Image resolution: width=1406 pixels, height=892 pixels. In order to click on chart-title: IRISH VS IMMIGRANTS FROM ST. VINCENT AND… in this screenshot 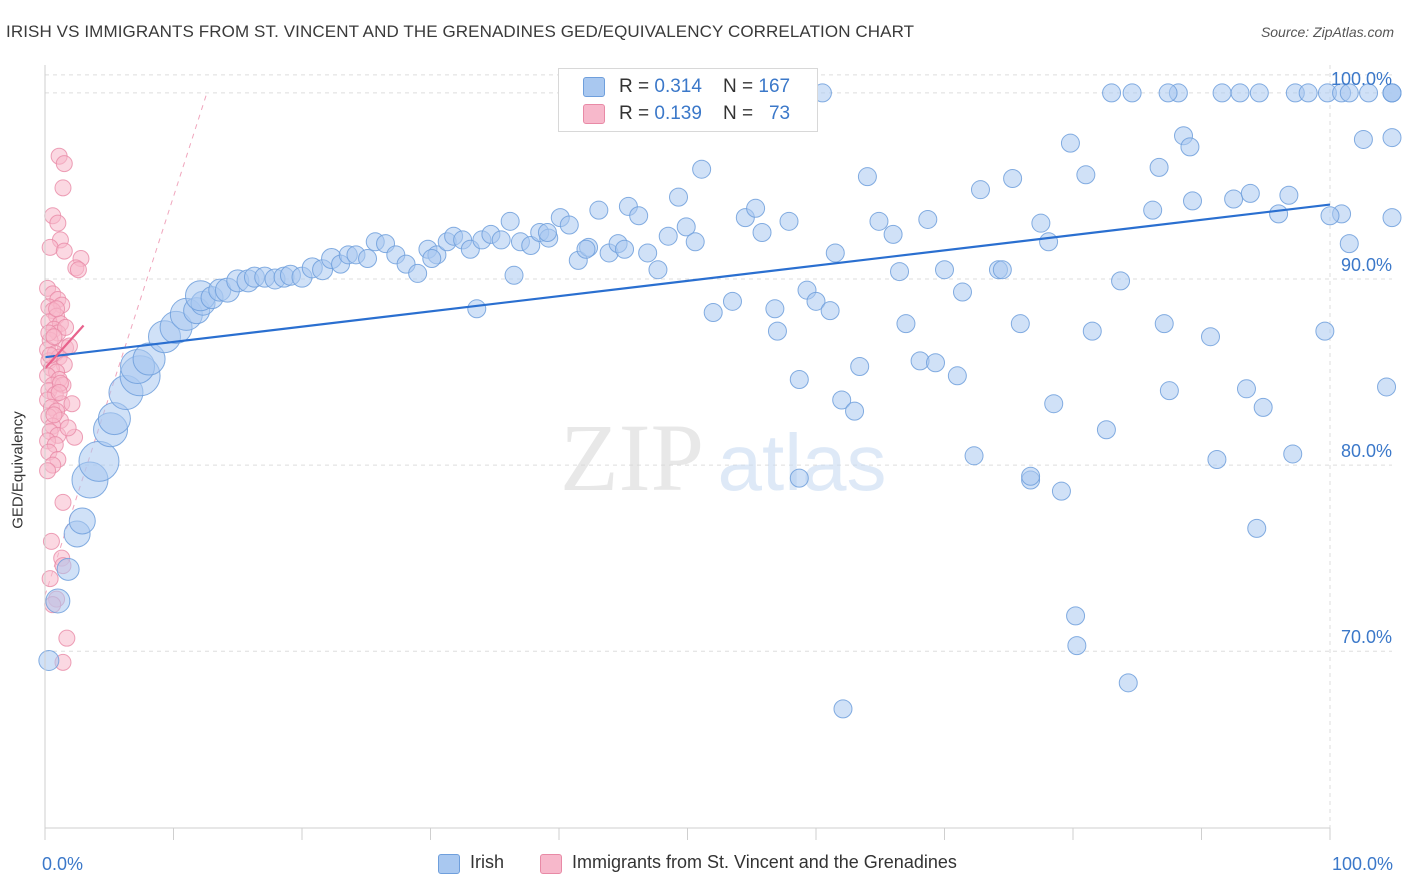, I will do `click(460, 31)`.